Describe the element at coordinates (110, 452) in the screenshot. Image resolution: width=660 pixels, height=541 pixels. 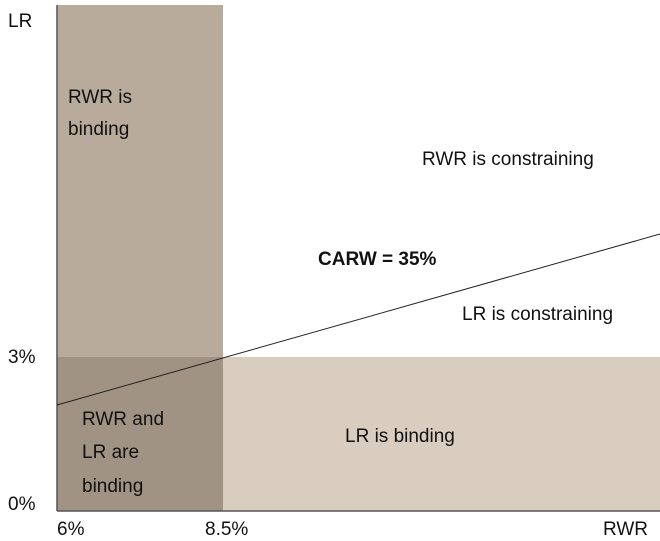
I see `region-label: LR are` at that location.